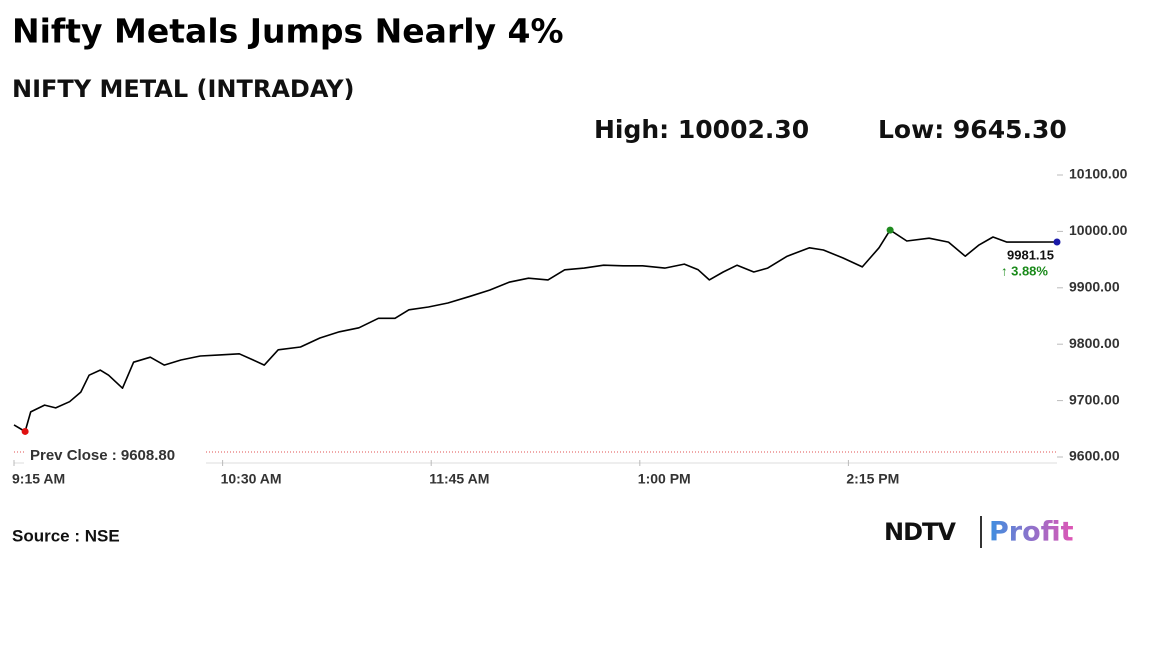 This screenshot has width=1152, height=652. What do you see at coordinates (288, 31) in the screenshot?
I see `chart-title: Nifty Metals Jumps Nearly 4%` at bounding box center [288, 31].